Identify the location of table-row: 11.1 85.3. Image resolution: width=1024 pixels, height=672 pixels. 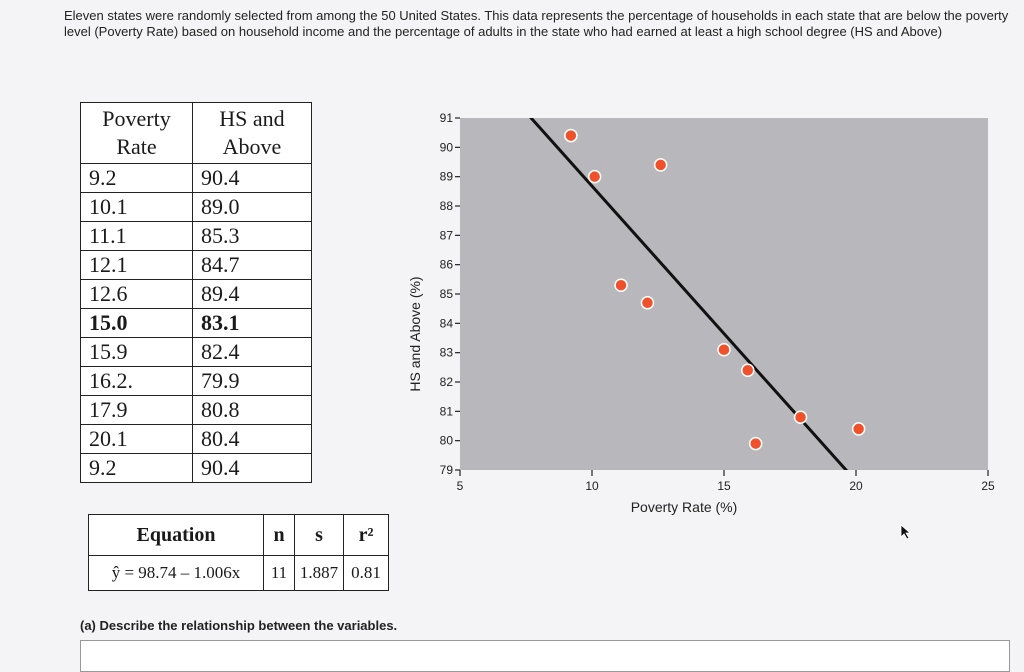
(196, 236).